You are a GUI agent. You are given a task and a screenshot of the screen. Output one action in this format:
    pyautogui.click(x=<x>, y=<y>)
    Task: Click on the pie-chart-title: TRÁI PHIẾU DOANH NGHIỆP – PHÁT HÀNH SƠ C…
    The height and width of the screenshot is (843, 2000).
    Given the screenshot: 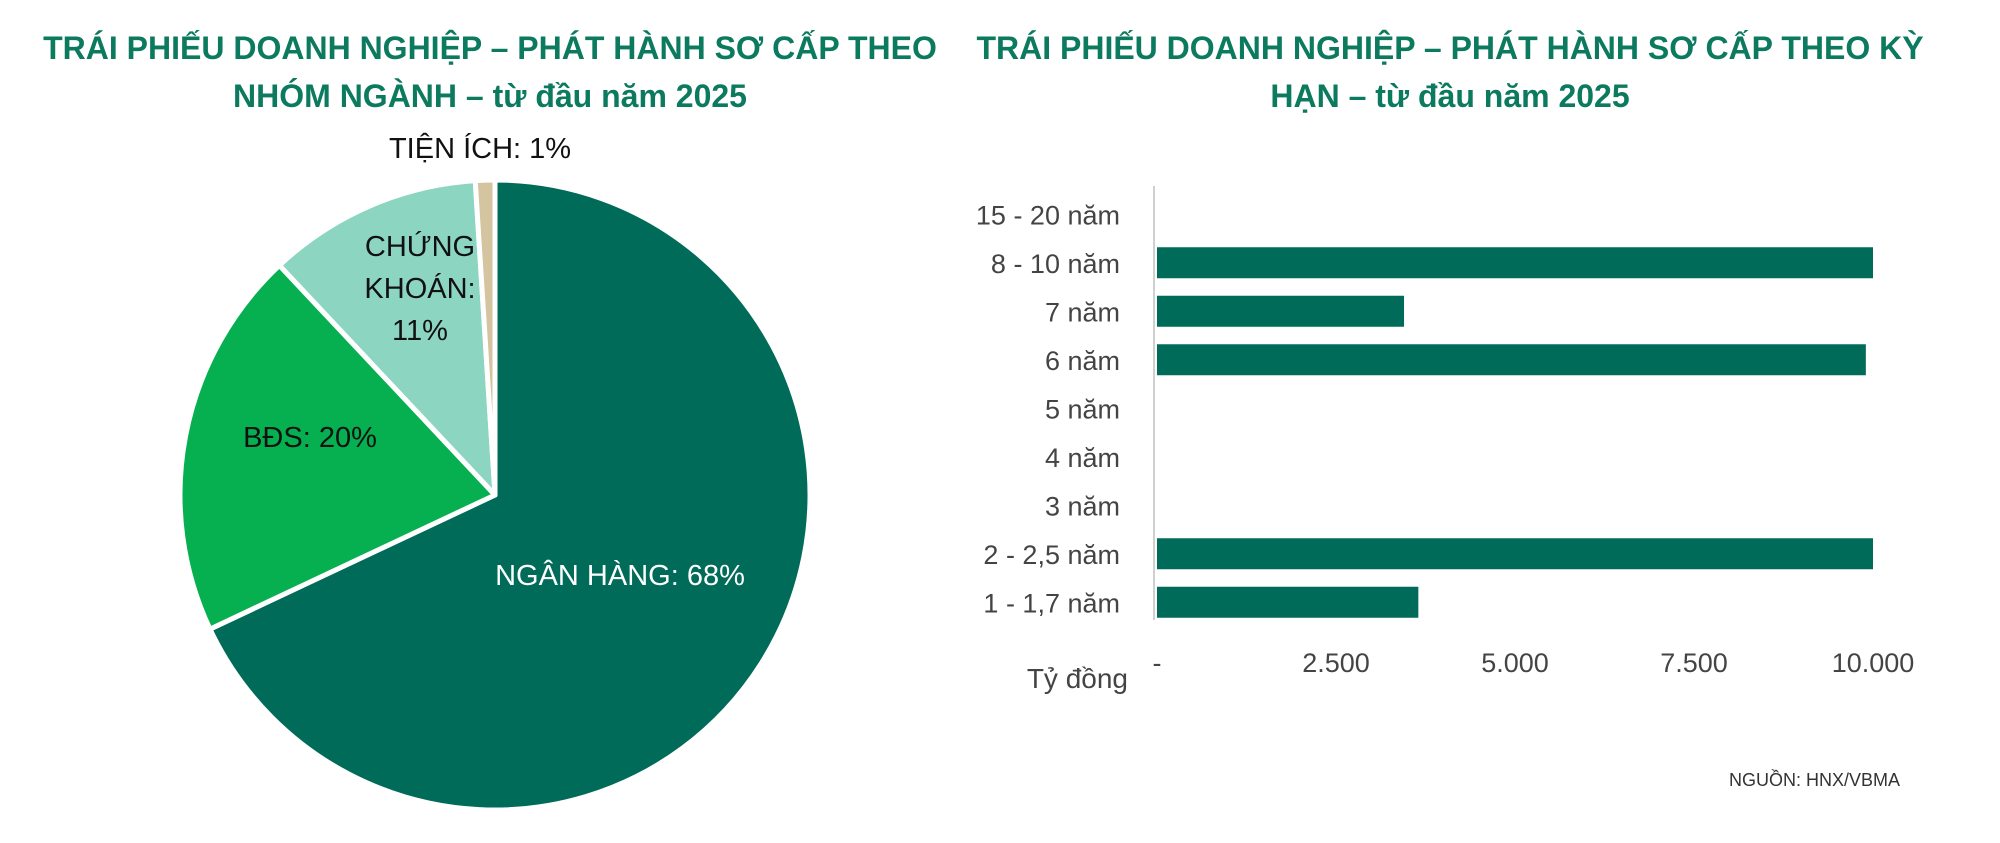 What is the action you would take?
    pyautogui.click(x=490, y=72)
    